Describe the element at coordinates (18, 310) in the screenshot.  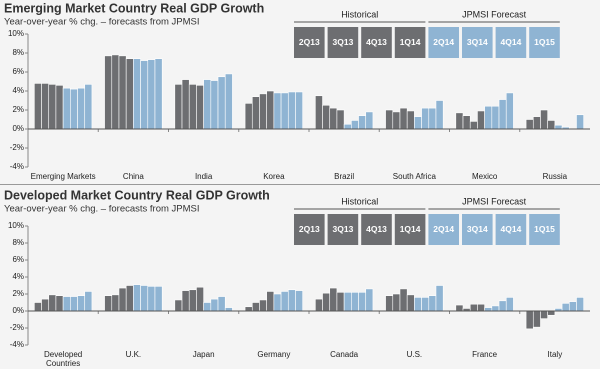
I see `y-tick-label: 0%` at that location.